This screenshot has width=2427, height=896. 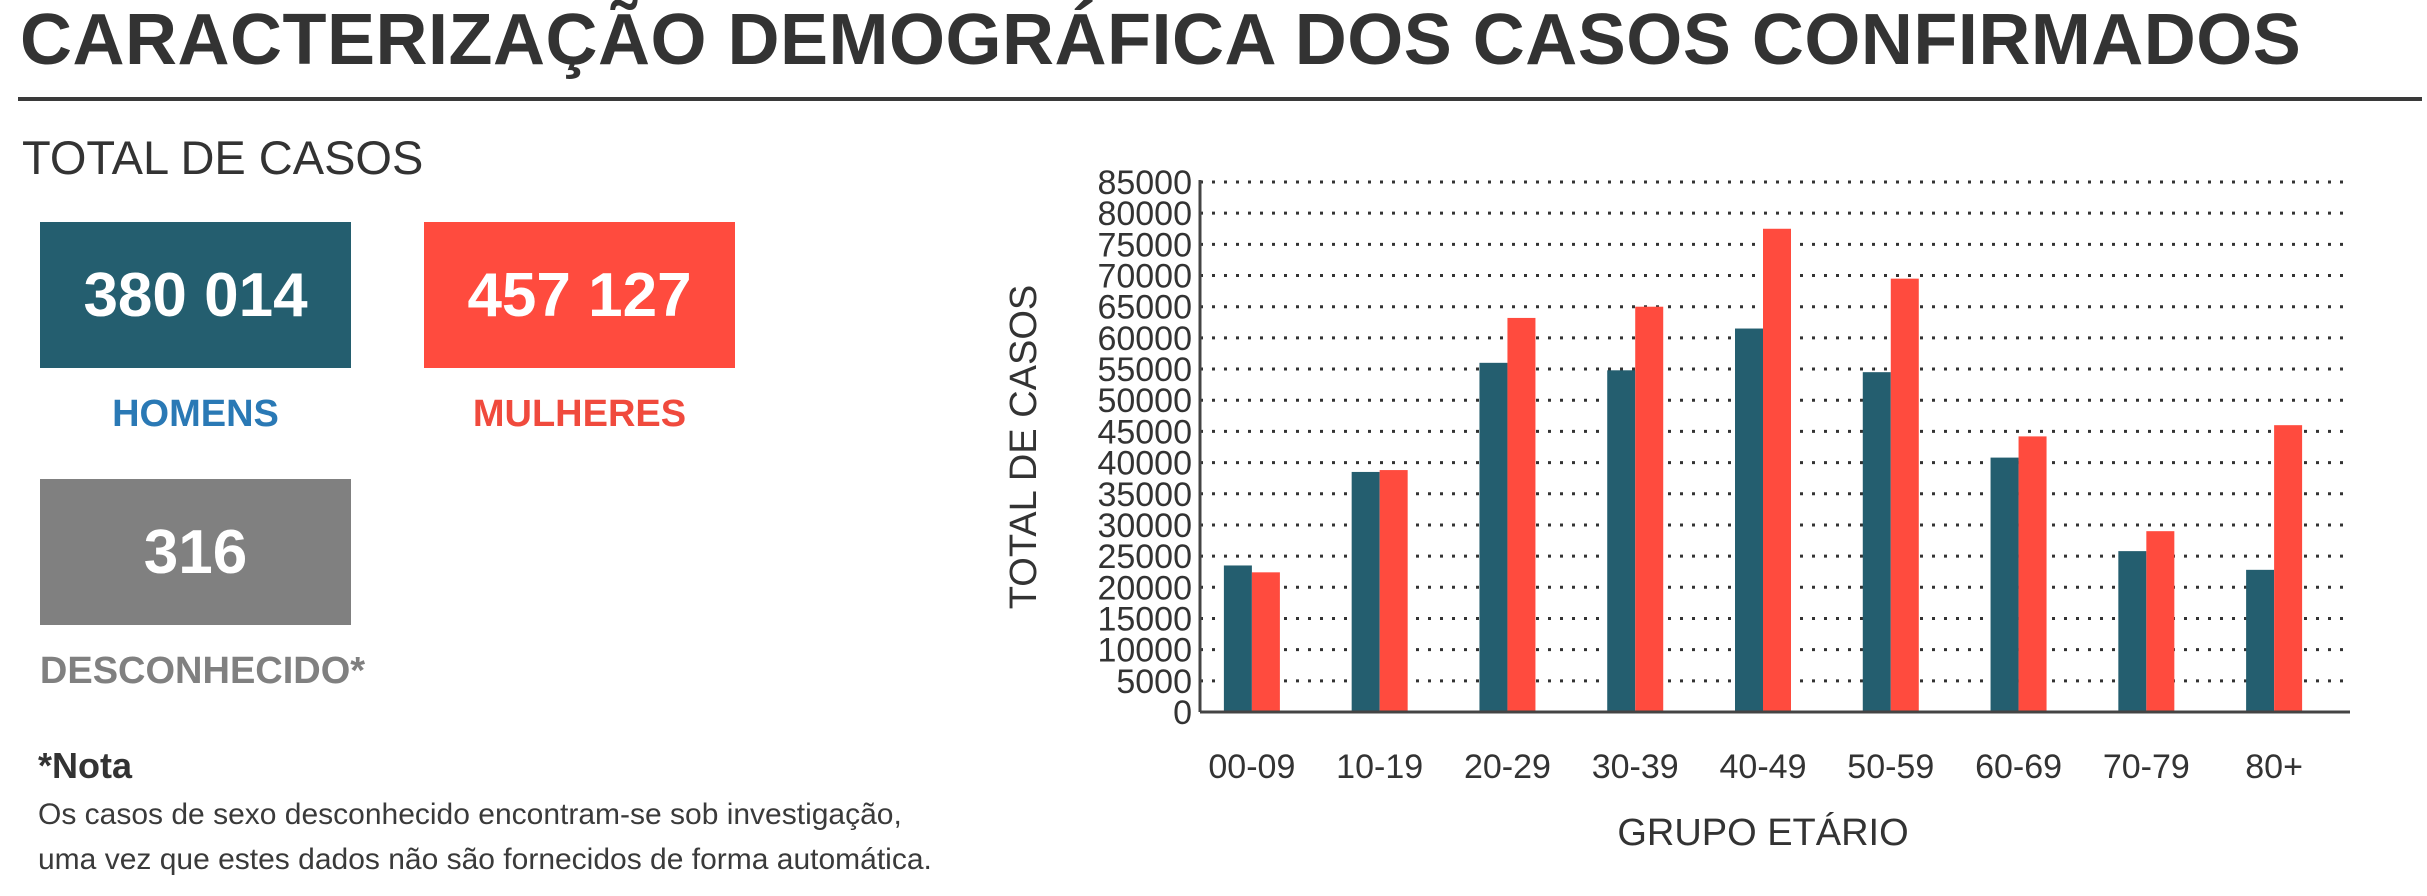 What do you see at coordinates (1379, 767) in the screenshot?
I see `x-tick-label: 10-19` at bounding box center [1379, 767].